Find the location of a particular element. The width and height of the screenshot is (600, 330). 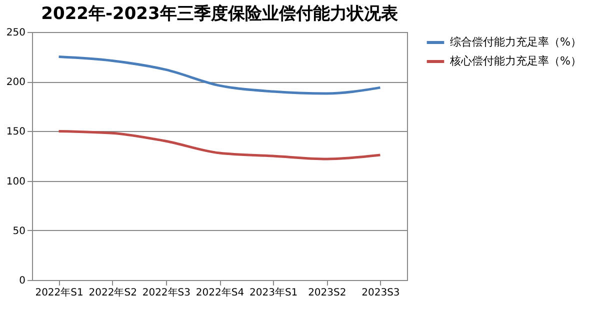

legend-label: 核心偿付能力充足率（%） is located at coordinates (515, 61).